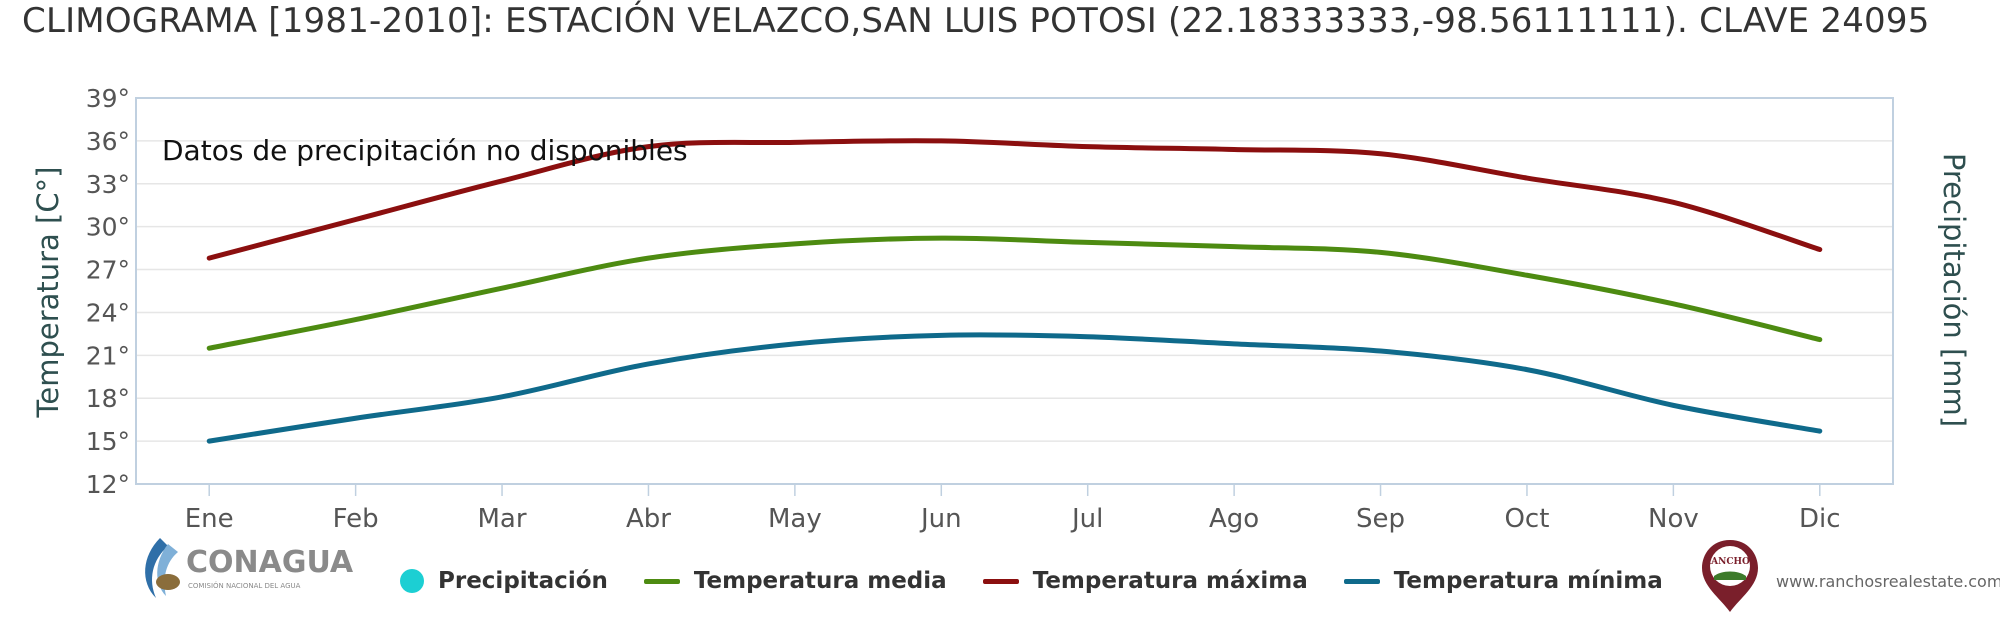 The width and height of the screenshot is (2000, 620). I want to click on y-tick-label: 33°, so click(108, 184).